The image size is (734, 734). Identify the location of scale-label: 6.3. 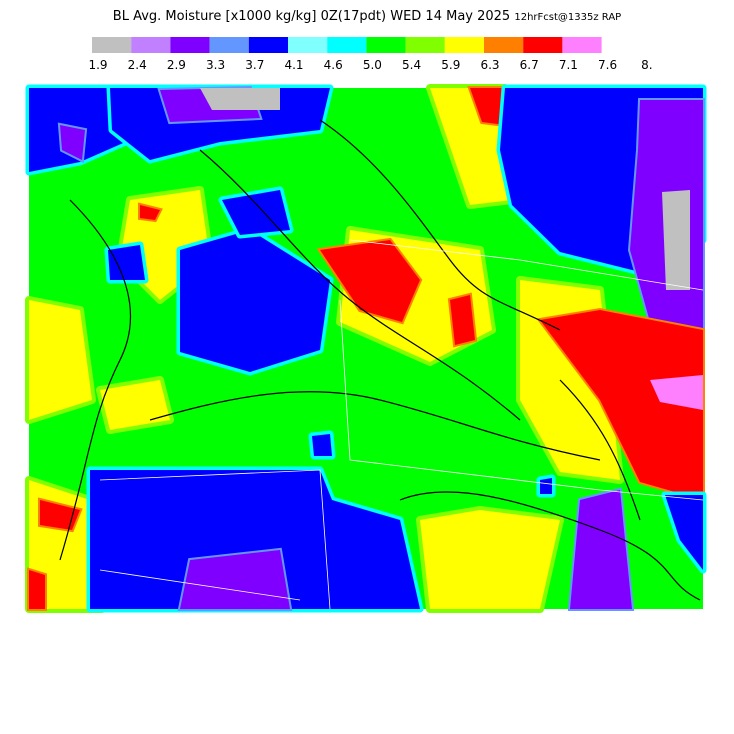
(489, 65).